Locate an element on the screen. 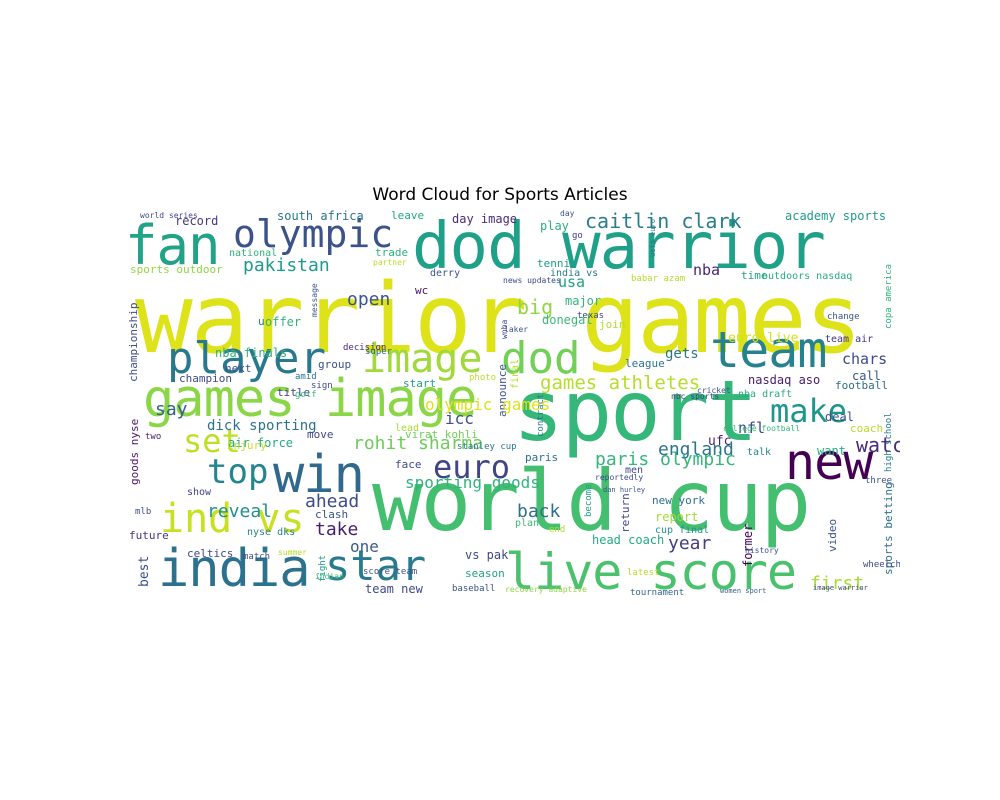 Image resolution: width=1000 pixels, height=800 pixels. word: match is located at coordinates (257, 557).